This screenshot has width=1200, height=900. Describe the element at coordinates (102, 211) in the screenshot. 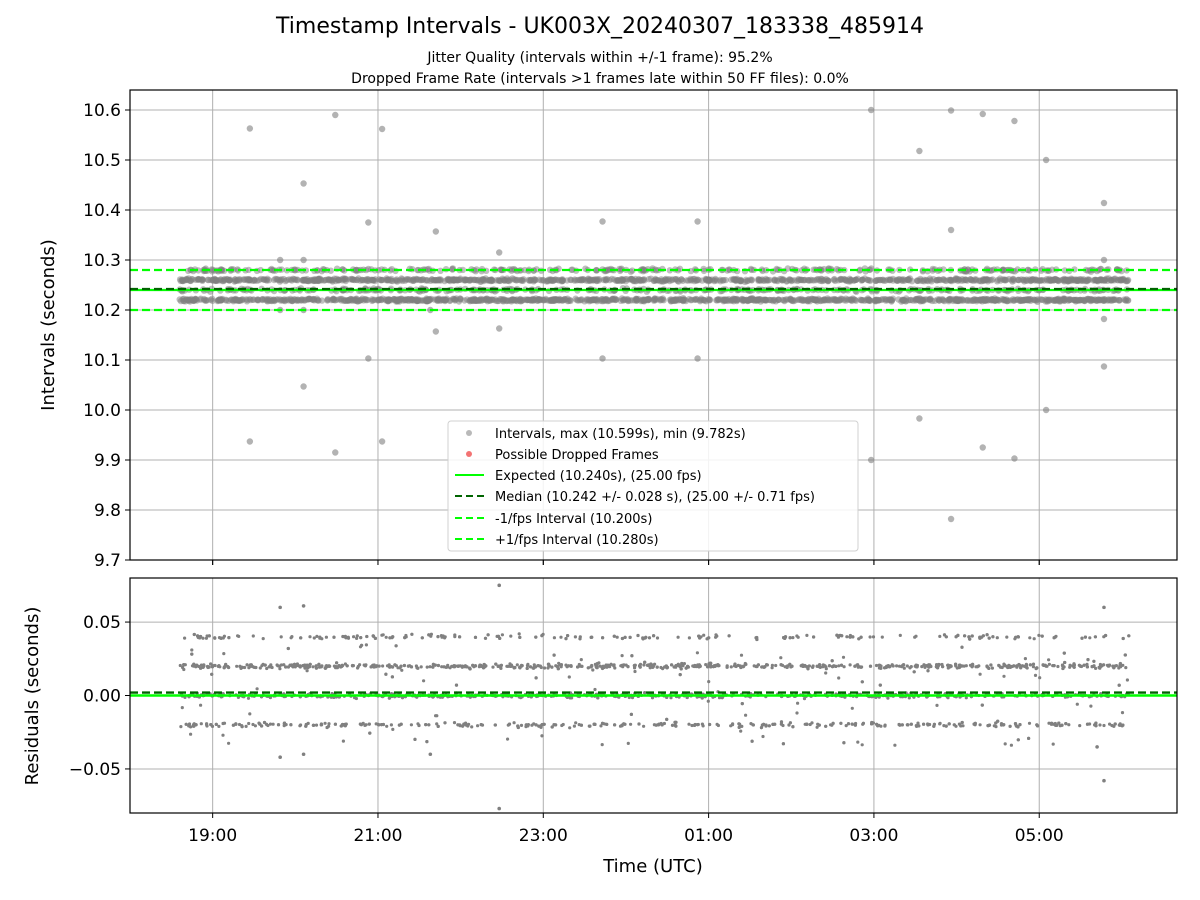

I see `intervals-y-tick-label: 10.4` at that location.